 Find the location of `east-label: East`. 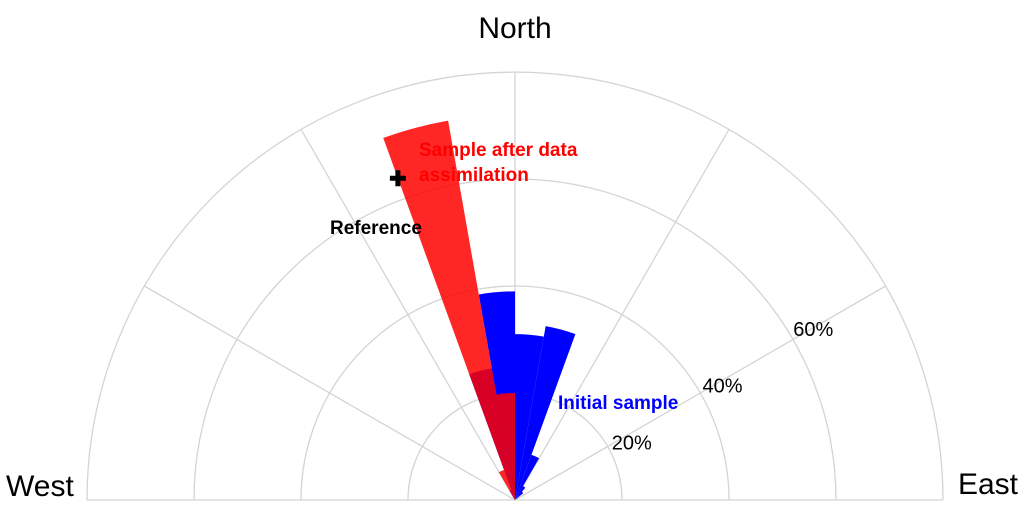

east-label: East is located at coordinates (988, 484).